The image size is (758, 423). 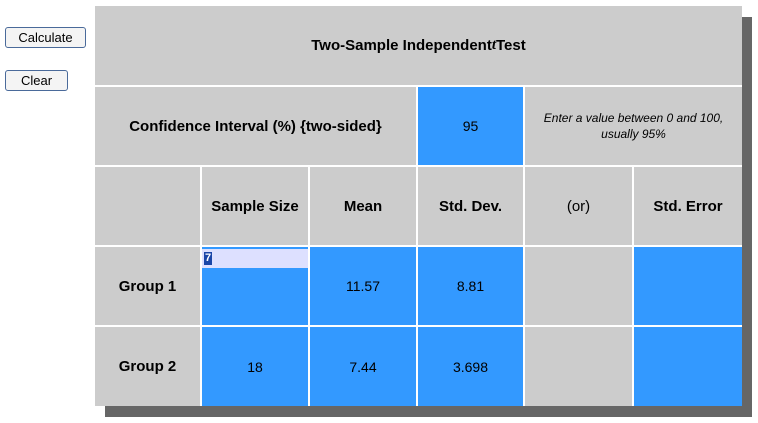 I want to click on group-1-std-dev-input: 8.81, so click(x=470, y=286).